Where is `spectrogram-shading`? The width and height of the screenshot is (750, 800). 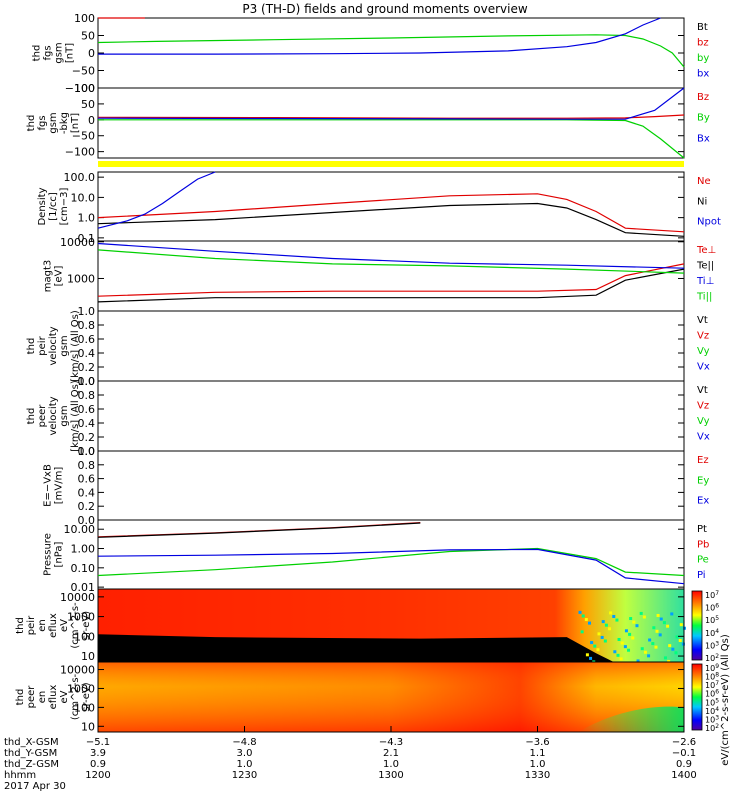 spectrogram-shading is located at coordinates (391, 697).